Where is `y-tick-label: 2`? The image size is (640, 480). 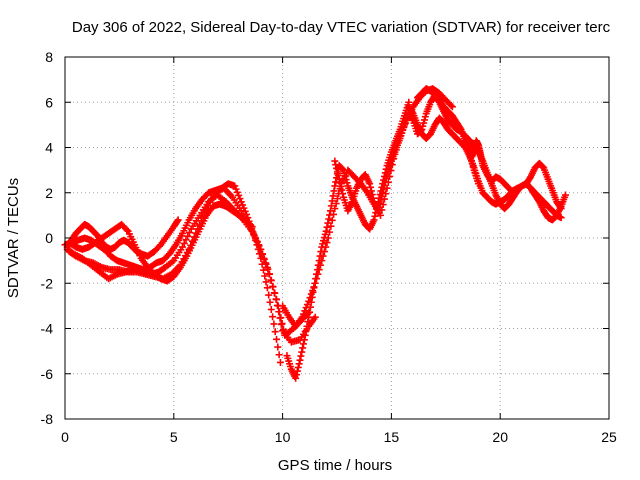
y-tick-label: 2 is located at coordinates (49, 193).